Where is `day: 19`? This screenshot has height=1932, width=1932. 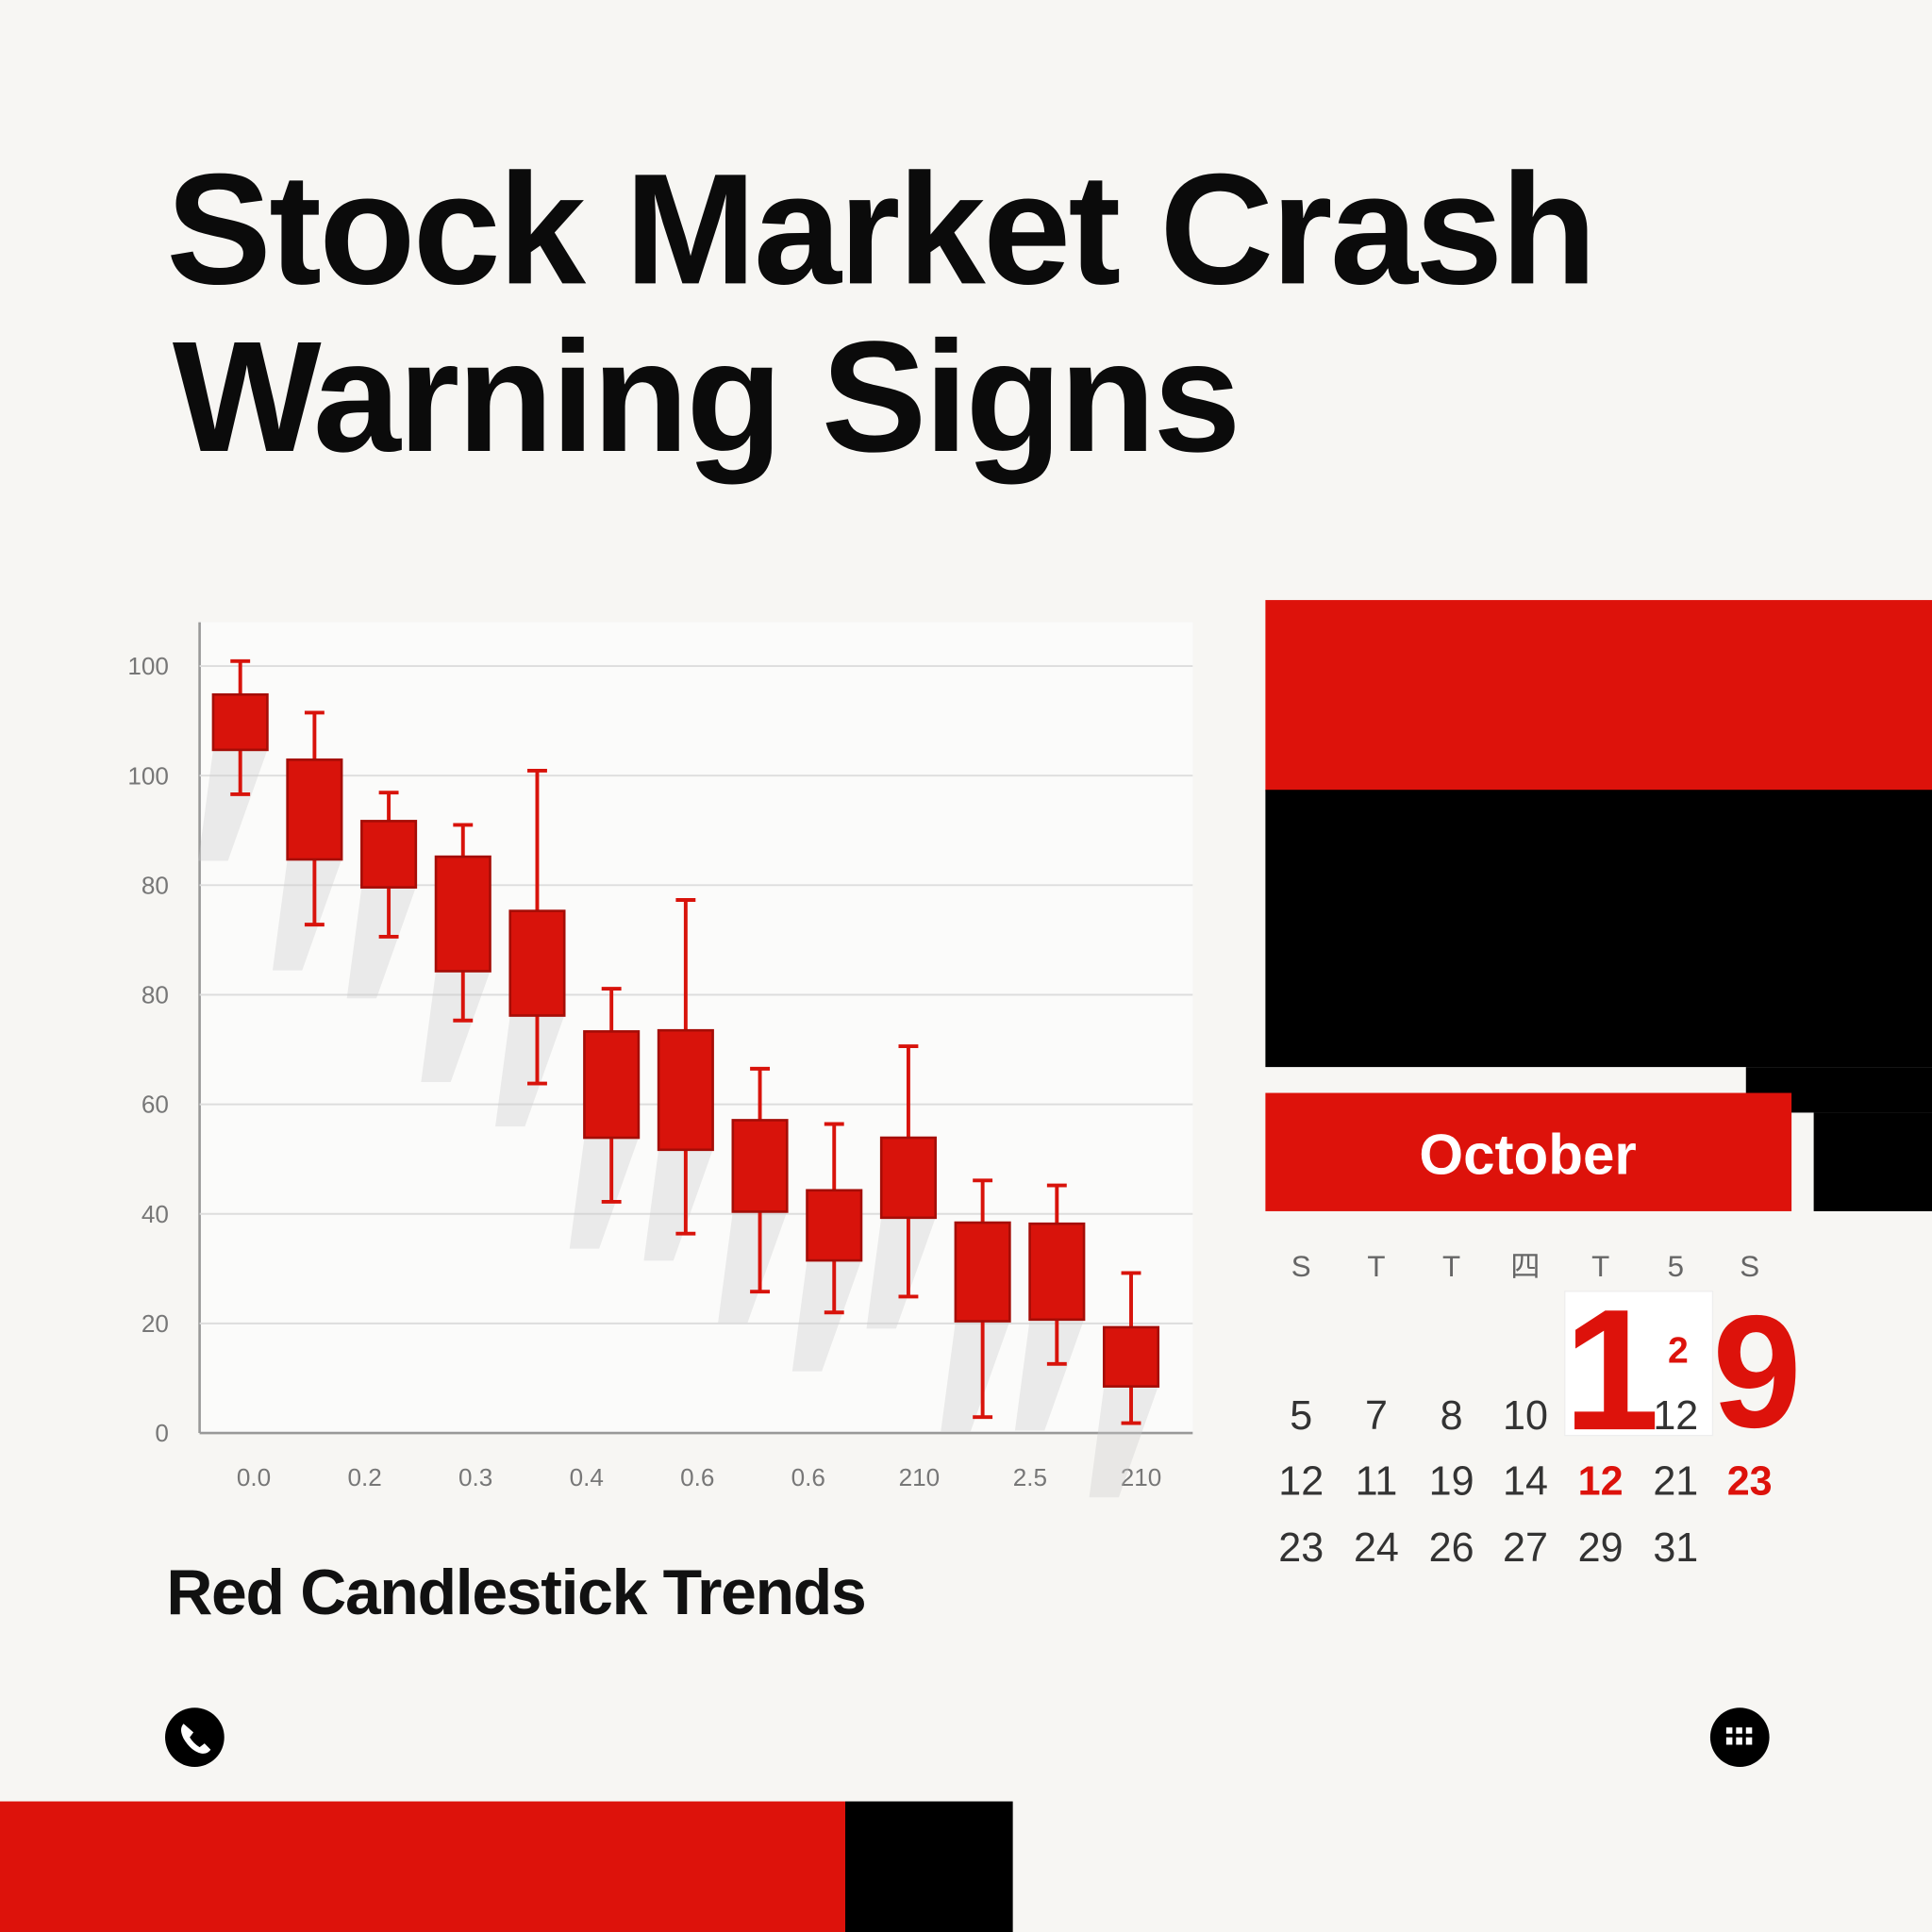
day: 19 is located at coordinates (1451, 1481).